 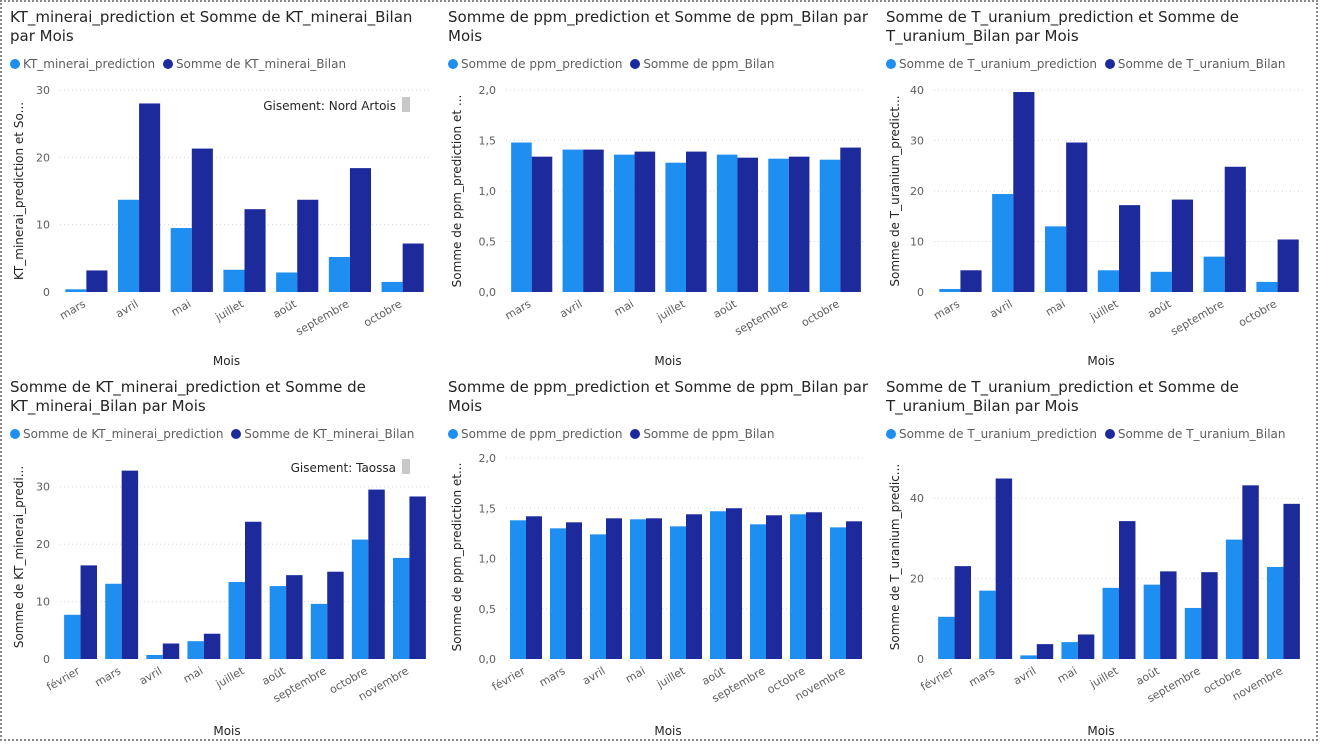 I want to click on y-tick-label: 0,0, so click(x=488, y=292).